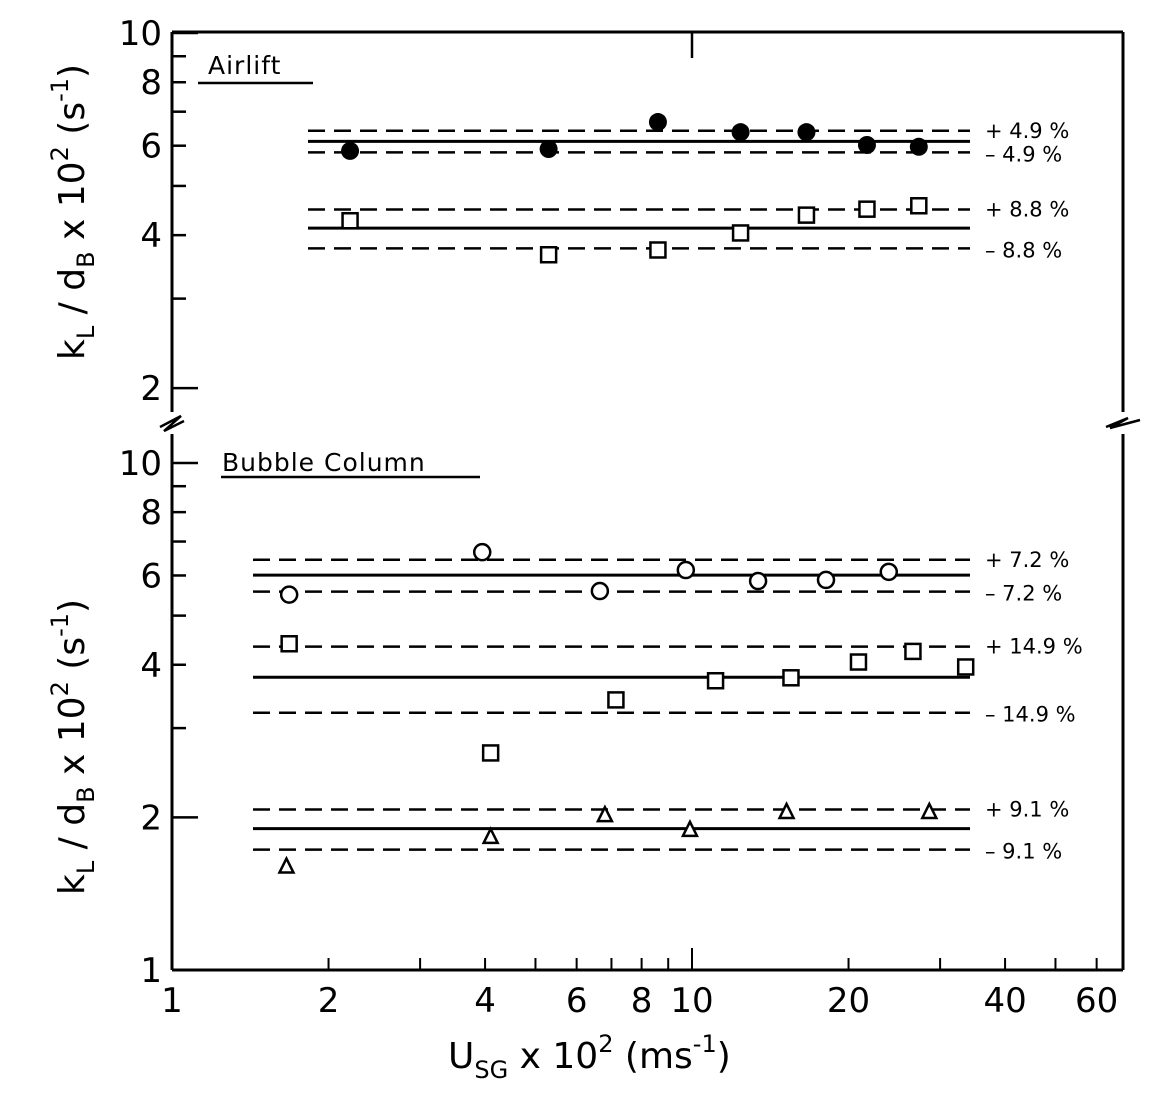 This screenshot has height=1105, width=1152. Describe the element at coordinates (73, 212) in the screenshot. I see `y-axis-title-top: kL / dB x 102 (s-1)` at that location.